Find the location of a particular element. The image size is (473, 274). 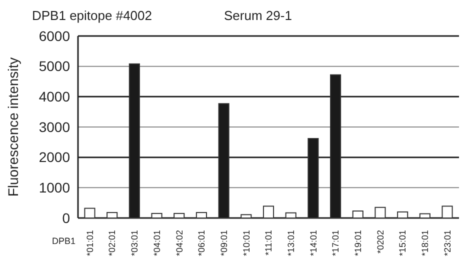

y-tick-label: 4000 is located at coordinates (54, 96).